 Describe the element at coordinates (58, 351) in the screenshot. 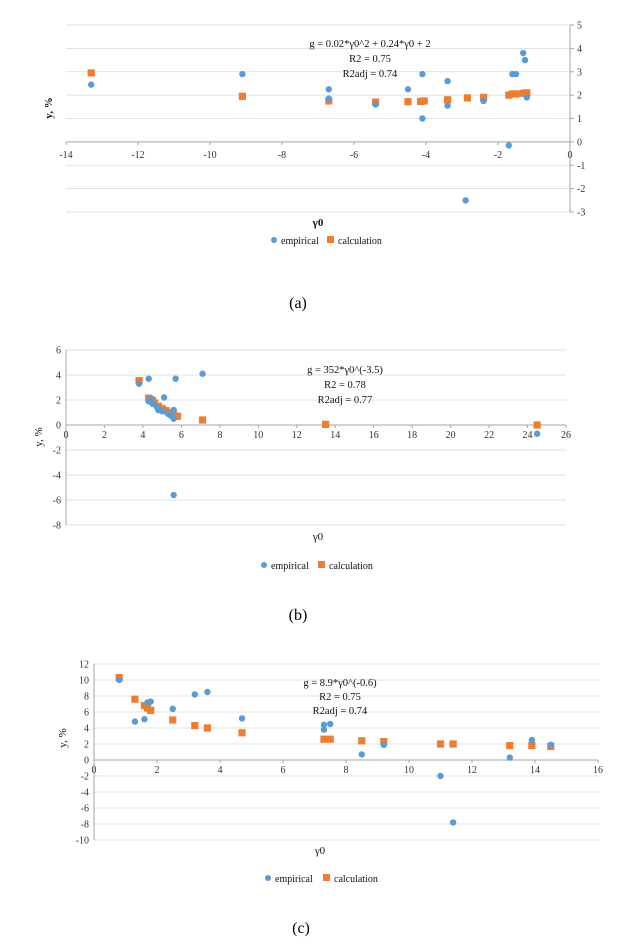

I see `y-tick-label: 6` at that location.